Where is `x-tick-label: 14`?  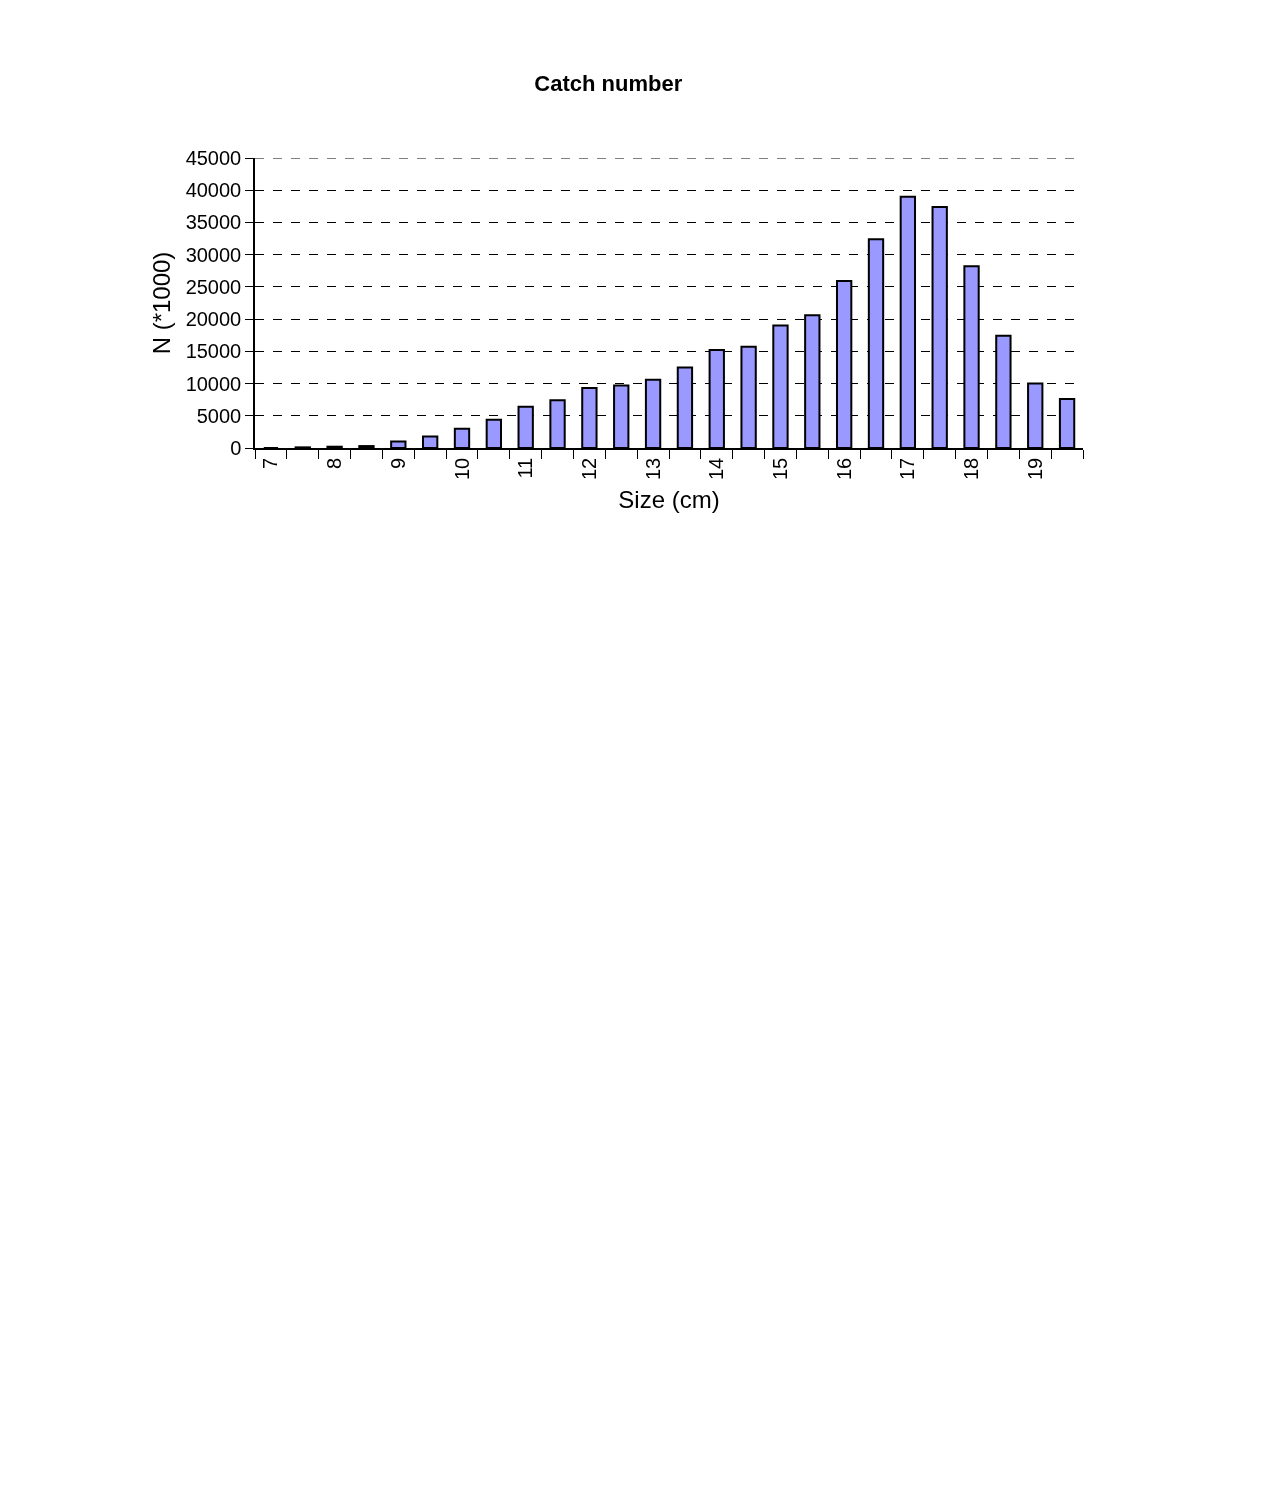 x-tick-label: 14 is located at coordinates (716, 468).